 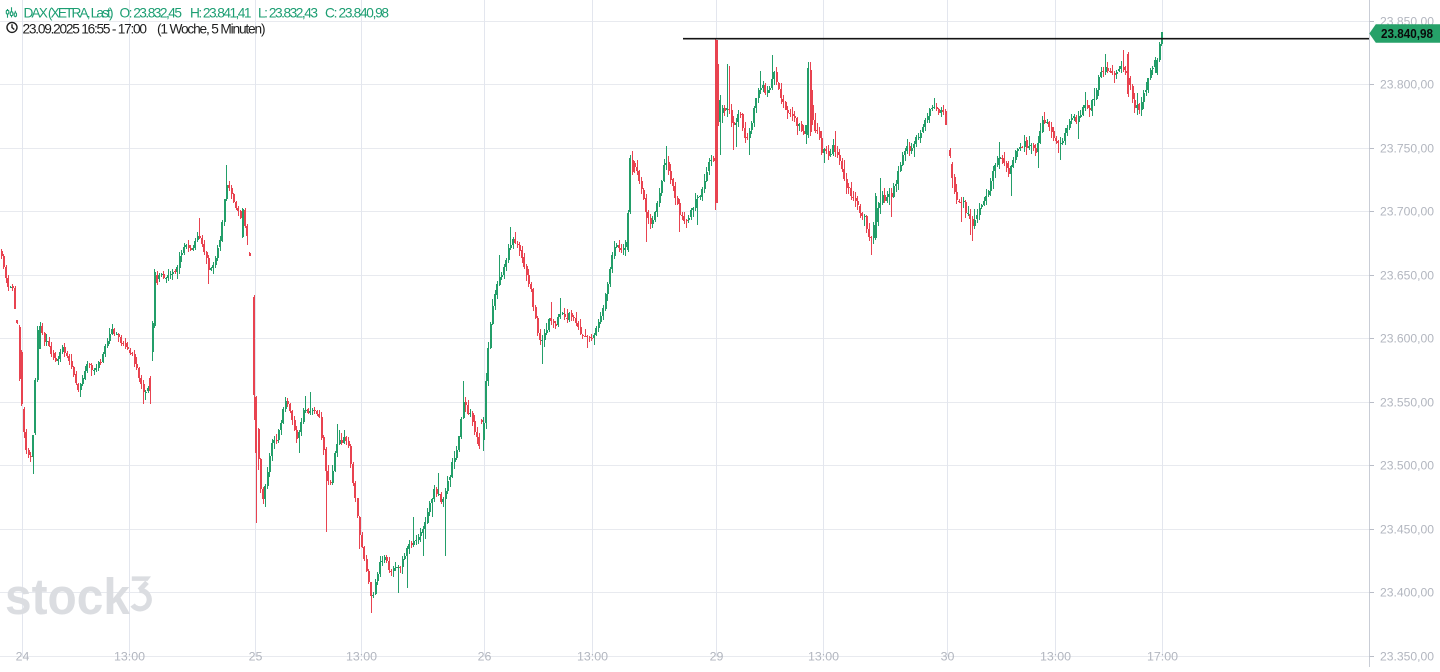 I want to click on svg-text: 23.750,00, so click(x=1407, y=149).